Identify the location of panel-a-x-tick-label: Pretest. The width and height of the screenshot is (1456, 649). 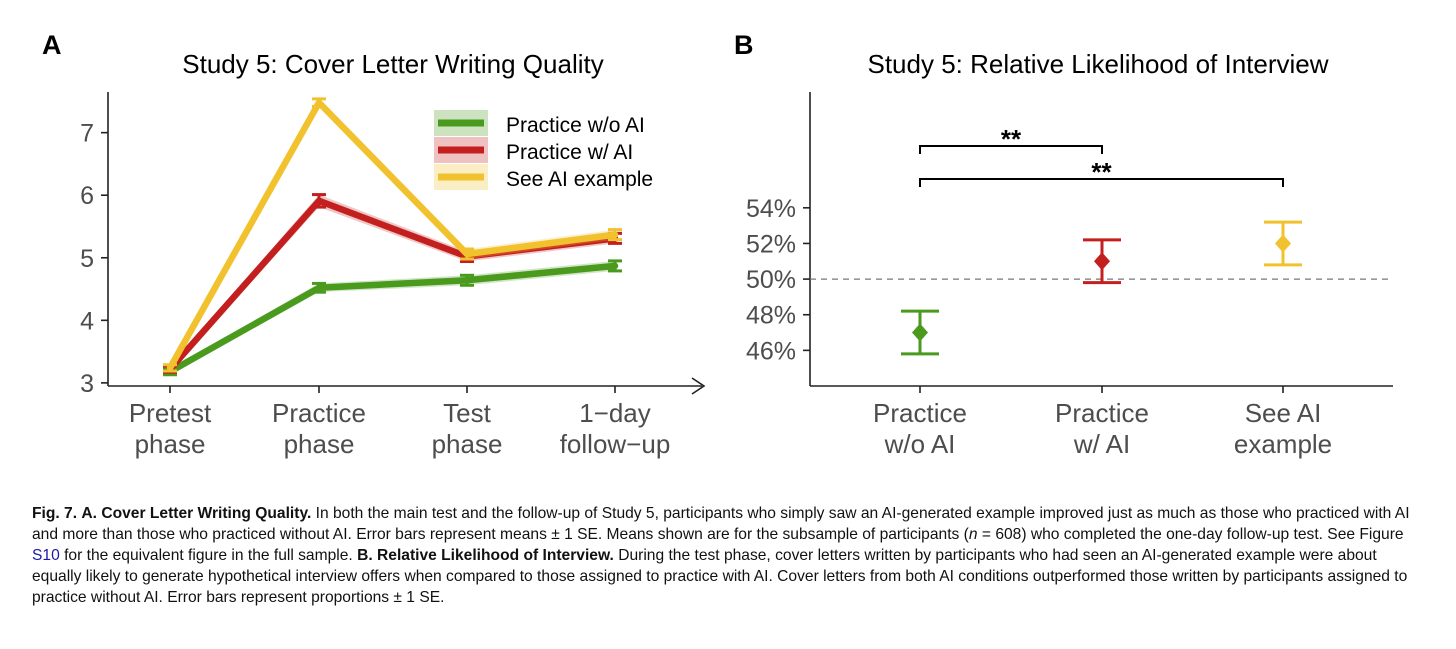
(170, 413).